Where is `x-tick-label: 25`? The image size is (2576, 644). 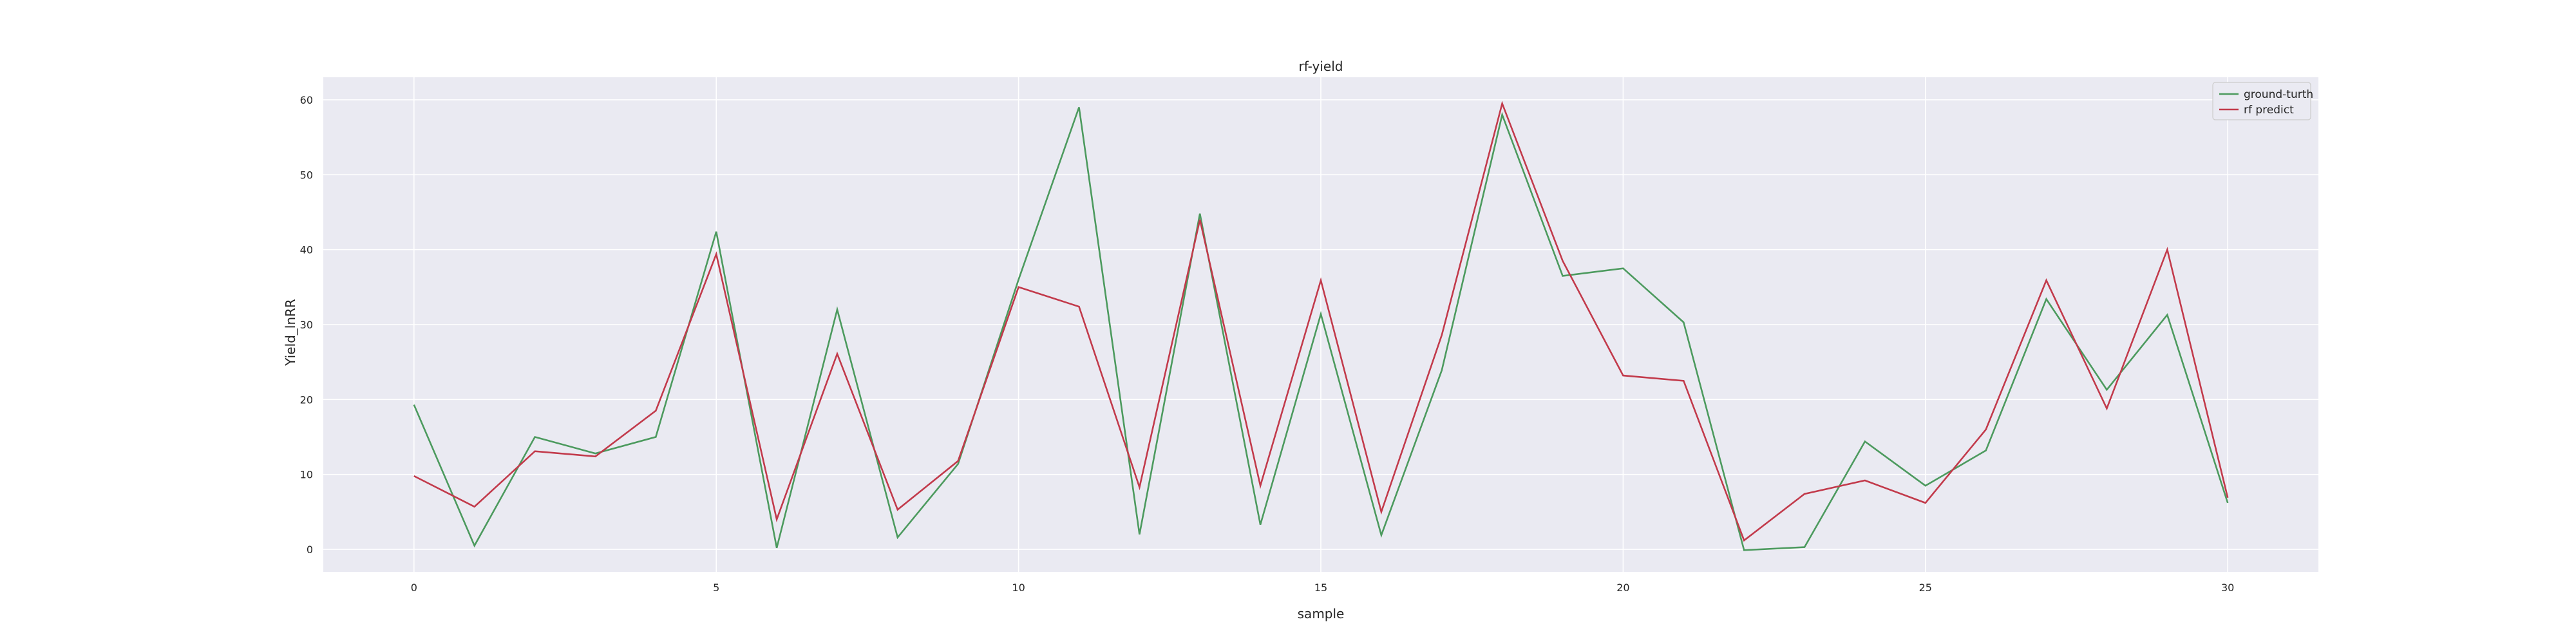
x-tick-label: 25 is located at coordinates (1925, 588).